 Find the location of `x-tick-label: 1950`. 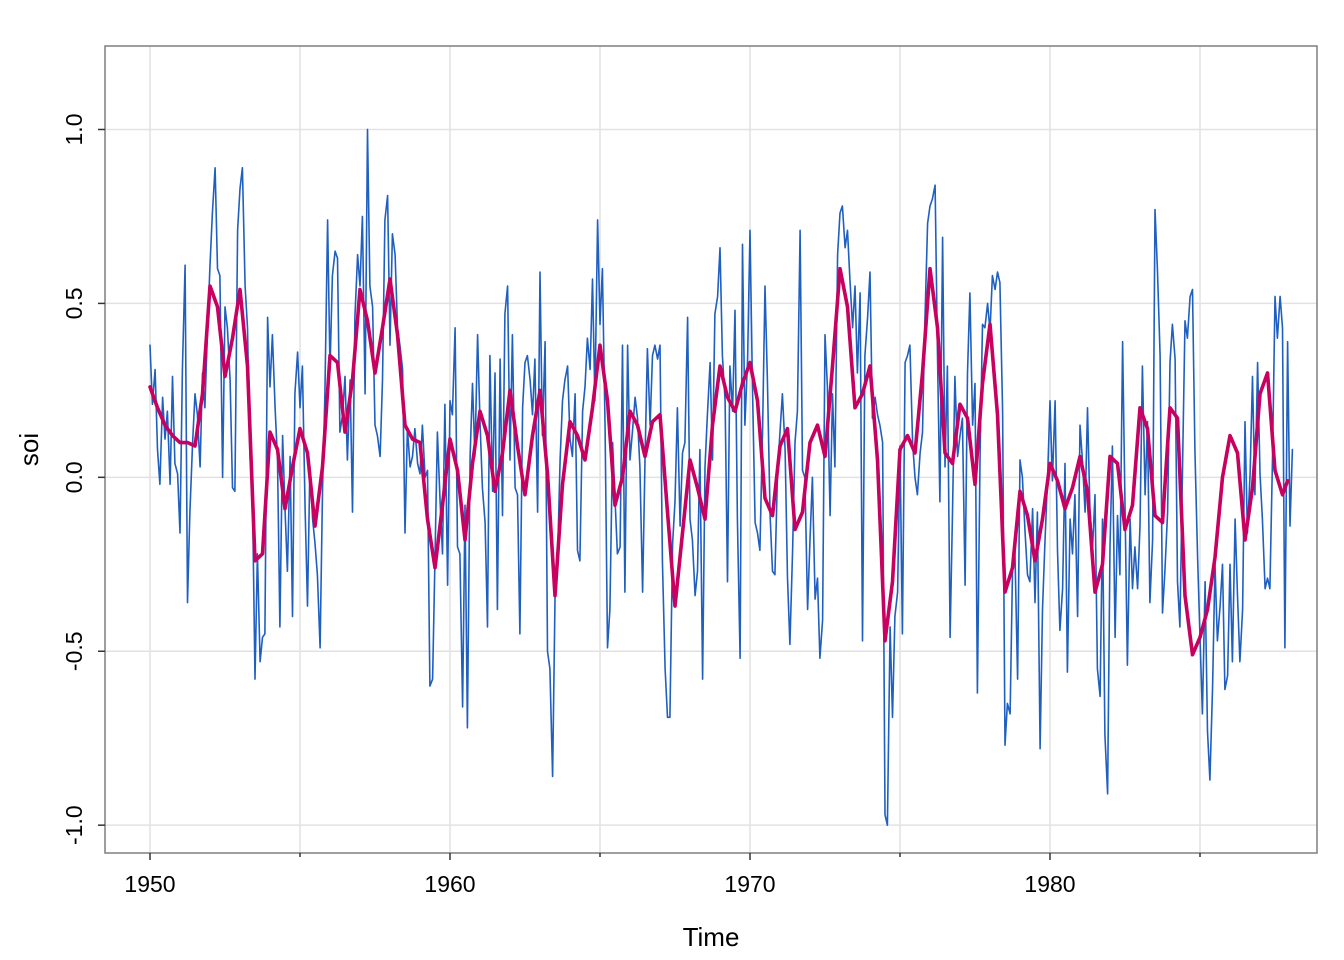

x-tick-label: 1950 is located at coordinates (149, 884).